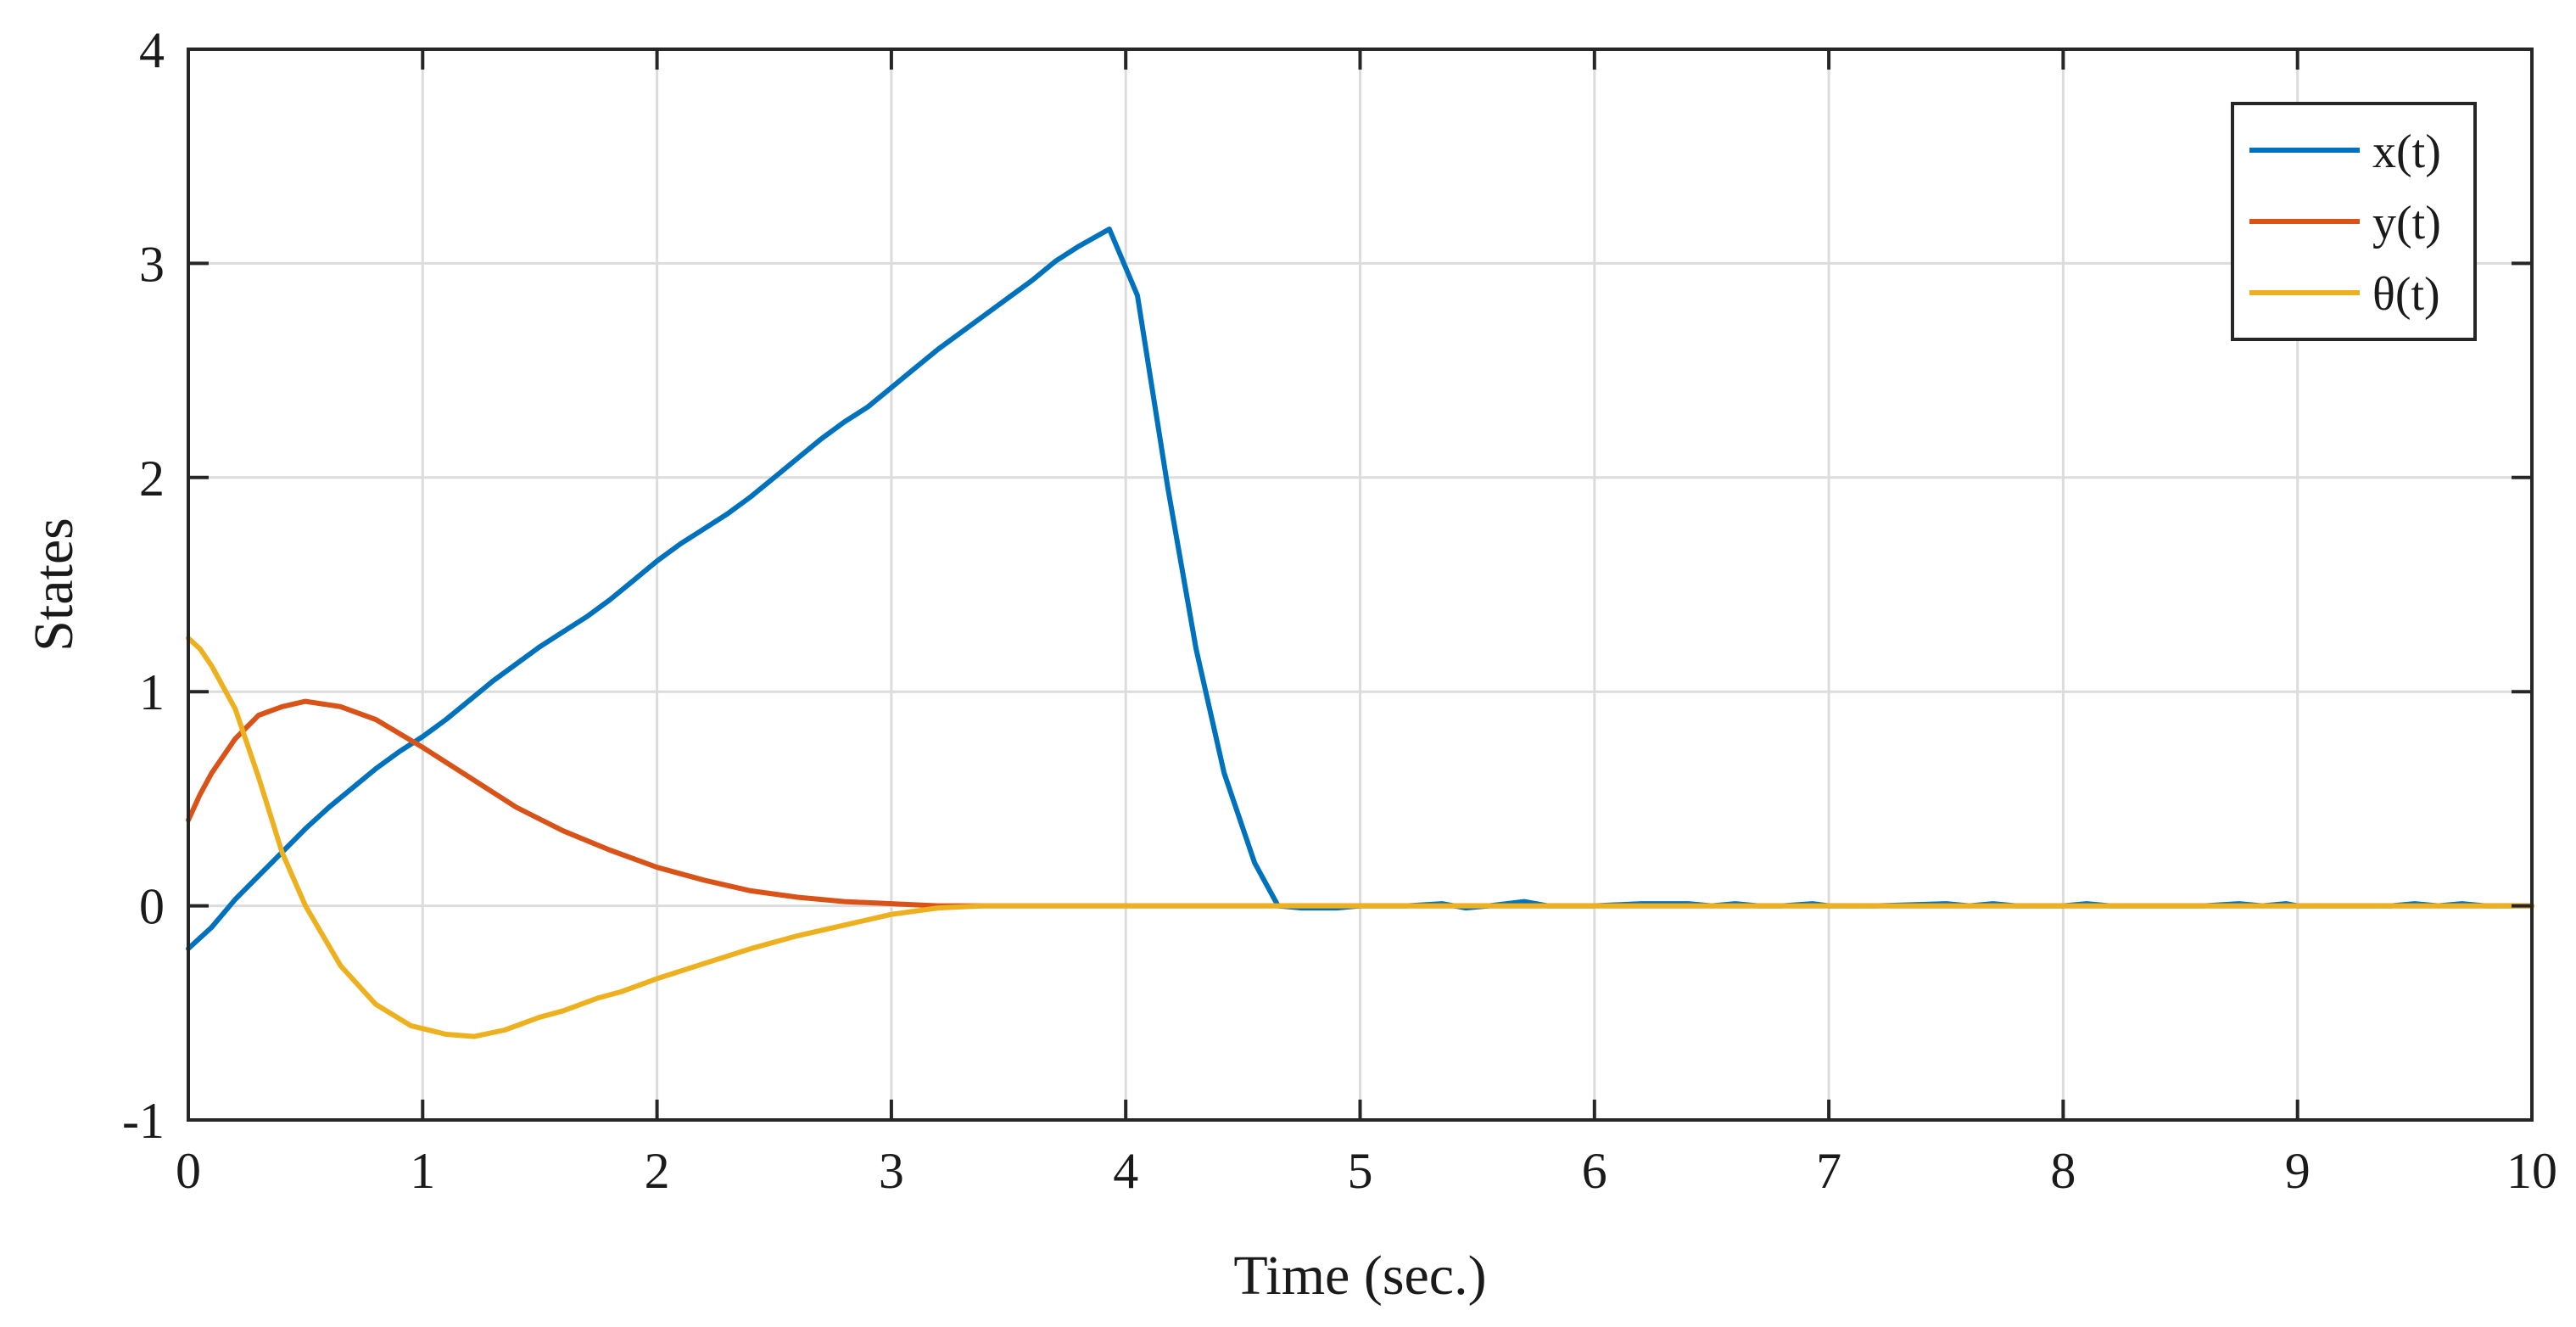 This screenshot has width=2576, height=1327. I want to click on legend-items: x(t) y(t) θ(t), so click(2345, 223).